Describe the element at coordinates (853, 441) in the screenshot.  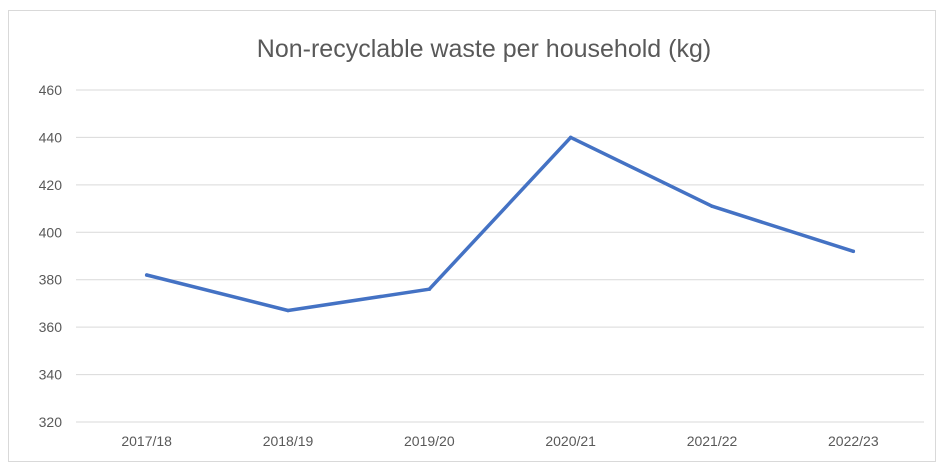
I see `x-tick-label: 2022/23` at that location.